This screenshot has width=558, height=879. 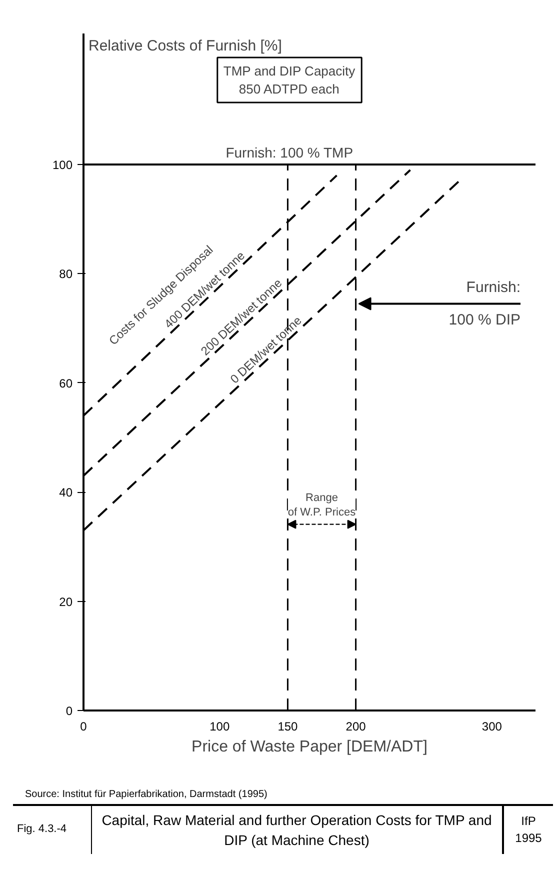 What do you see at coordinates (52, 829) in the screenshot?
I see `caption: Fig. 4.3.-4` at bounding box center [52, 829].